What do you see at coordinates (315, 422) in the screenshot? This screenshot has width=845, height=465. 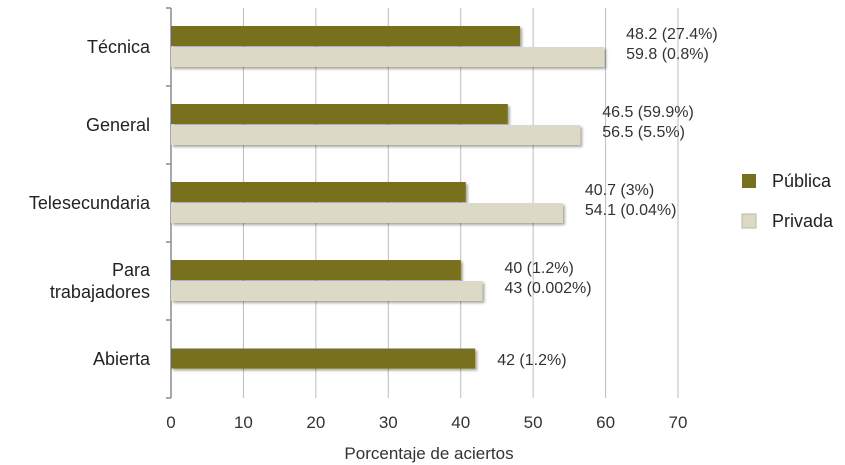 I see `x-tick-label: 20` at bounding box center [315, 422].